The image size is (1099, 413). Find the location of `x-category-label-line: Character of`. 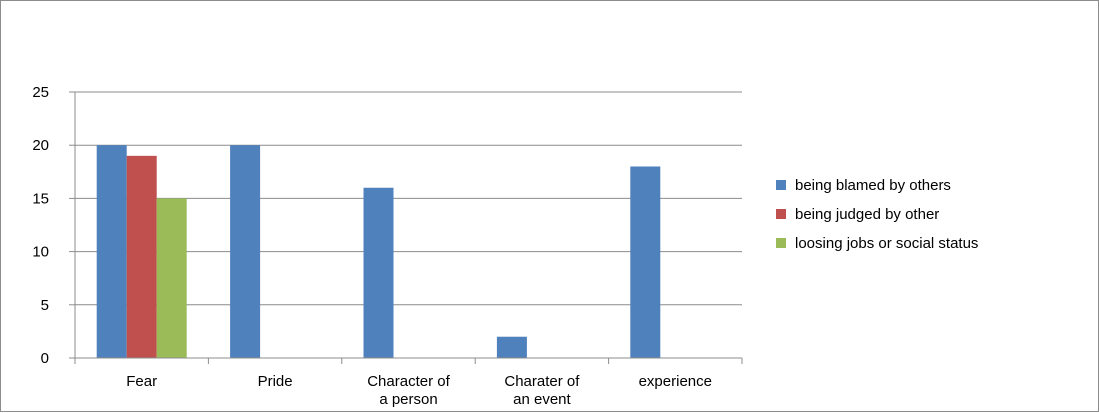

x-category-label-line: Character of is located at coordinates (408, 381).